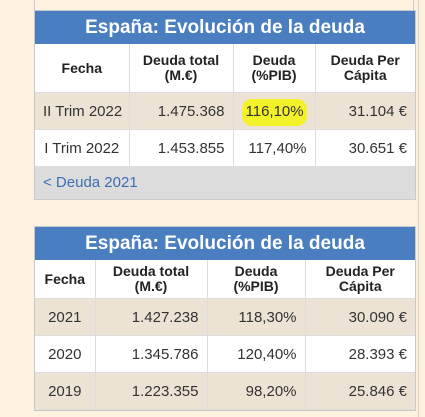 This screenshot has width=425, height=417. What do you see at coordinates (225, 183) in the screenshot?
I see `table-footer: < Deuda 2021` at bounding box center [225, 183].